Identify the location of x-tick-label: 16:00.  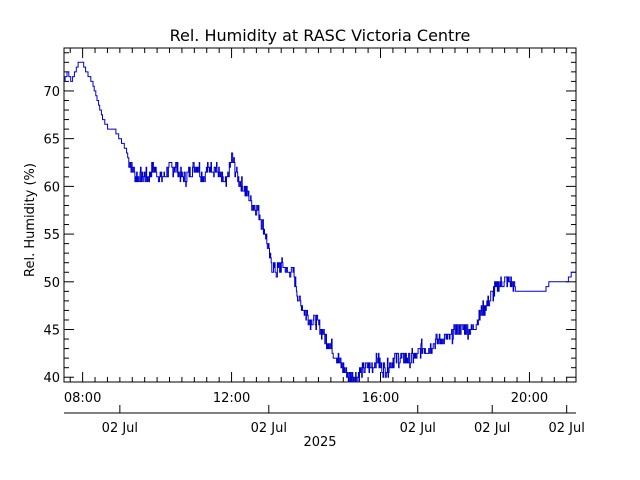
(380, 398).